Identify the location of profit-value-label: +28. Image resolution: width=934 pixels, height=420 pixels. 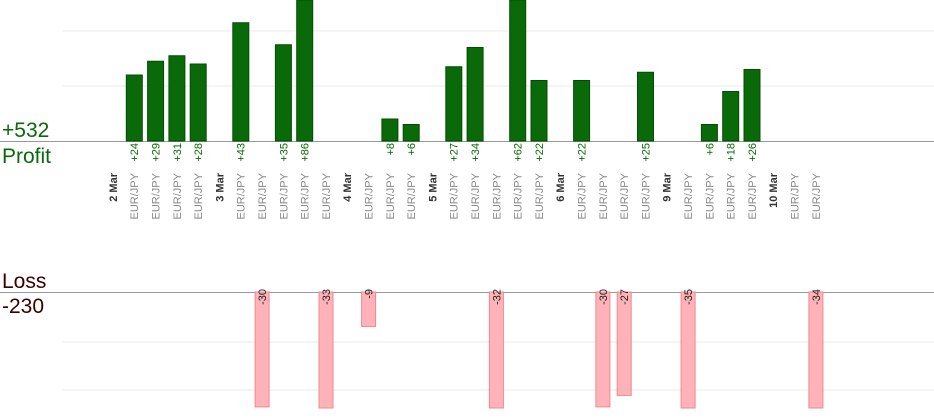
(199, 152).